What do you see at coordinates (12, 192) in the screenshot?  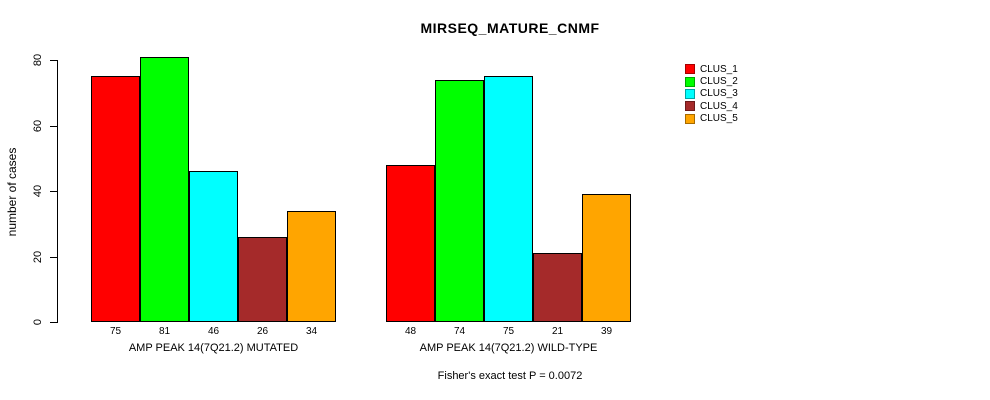 I see `y-axis-label: number of cases` at bounding box center [12, 192].